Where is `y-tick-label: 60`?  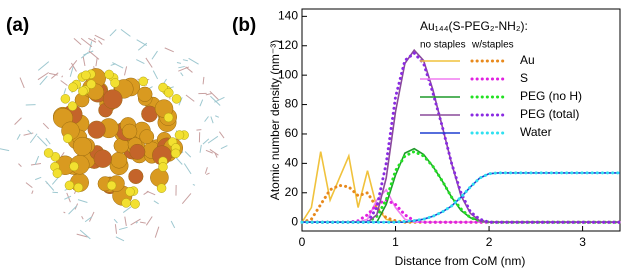
y-tick-label: 60 is located at coordinates (292, 133).